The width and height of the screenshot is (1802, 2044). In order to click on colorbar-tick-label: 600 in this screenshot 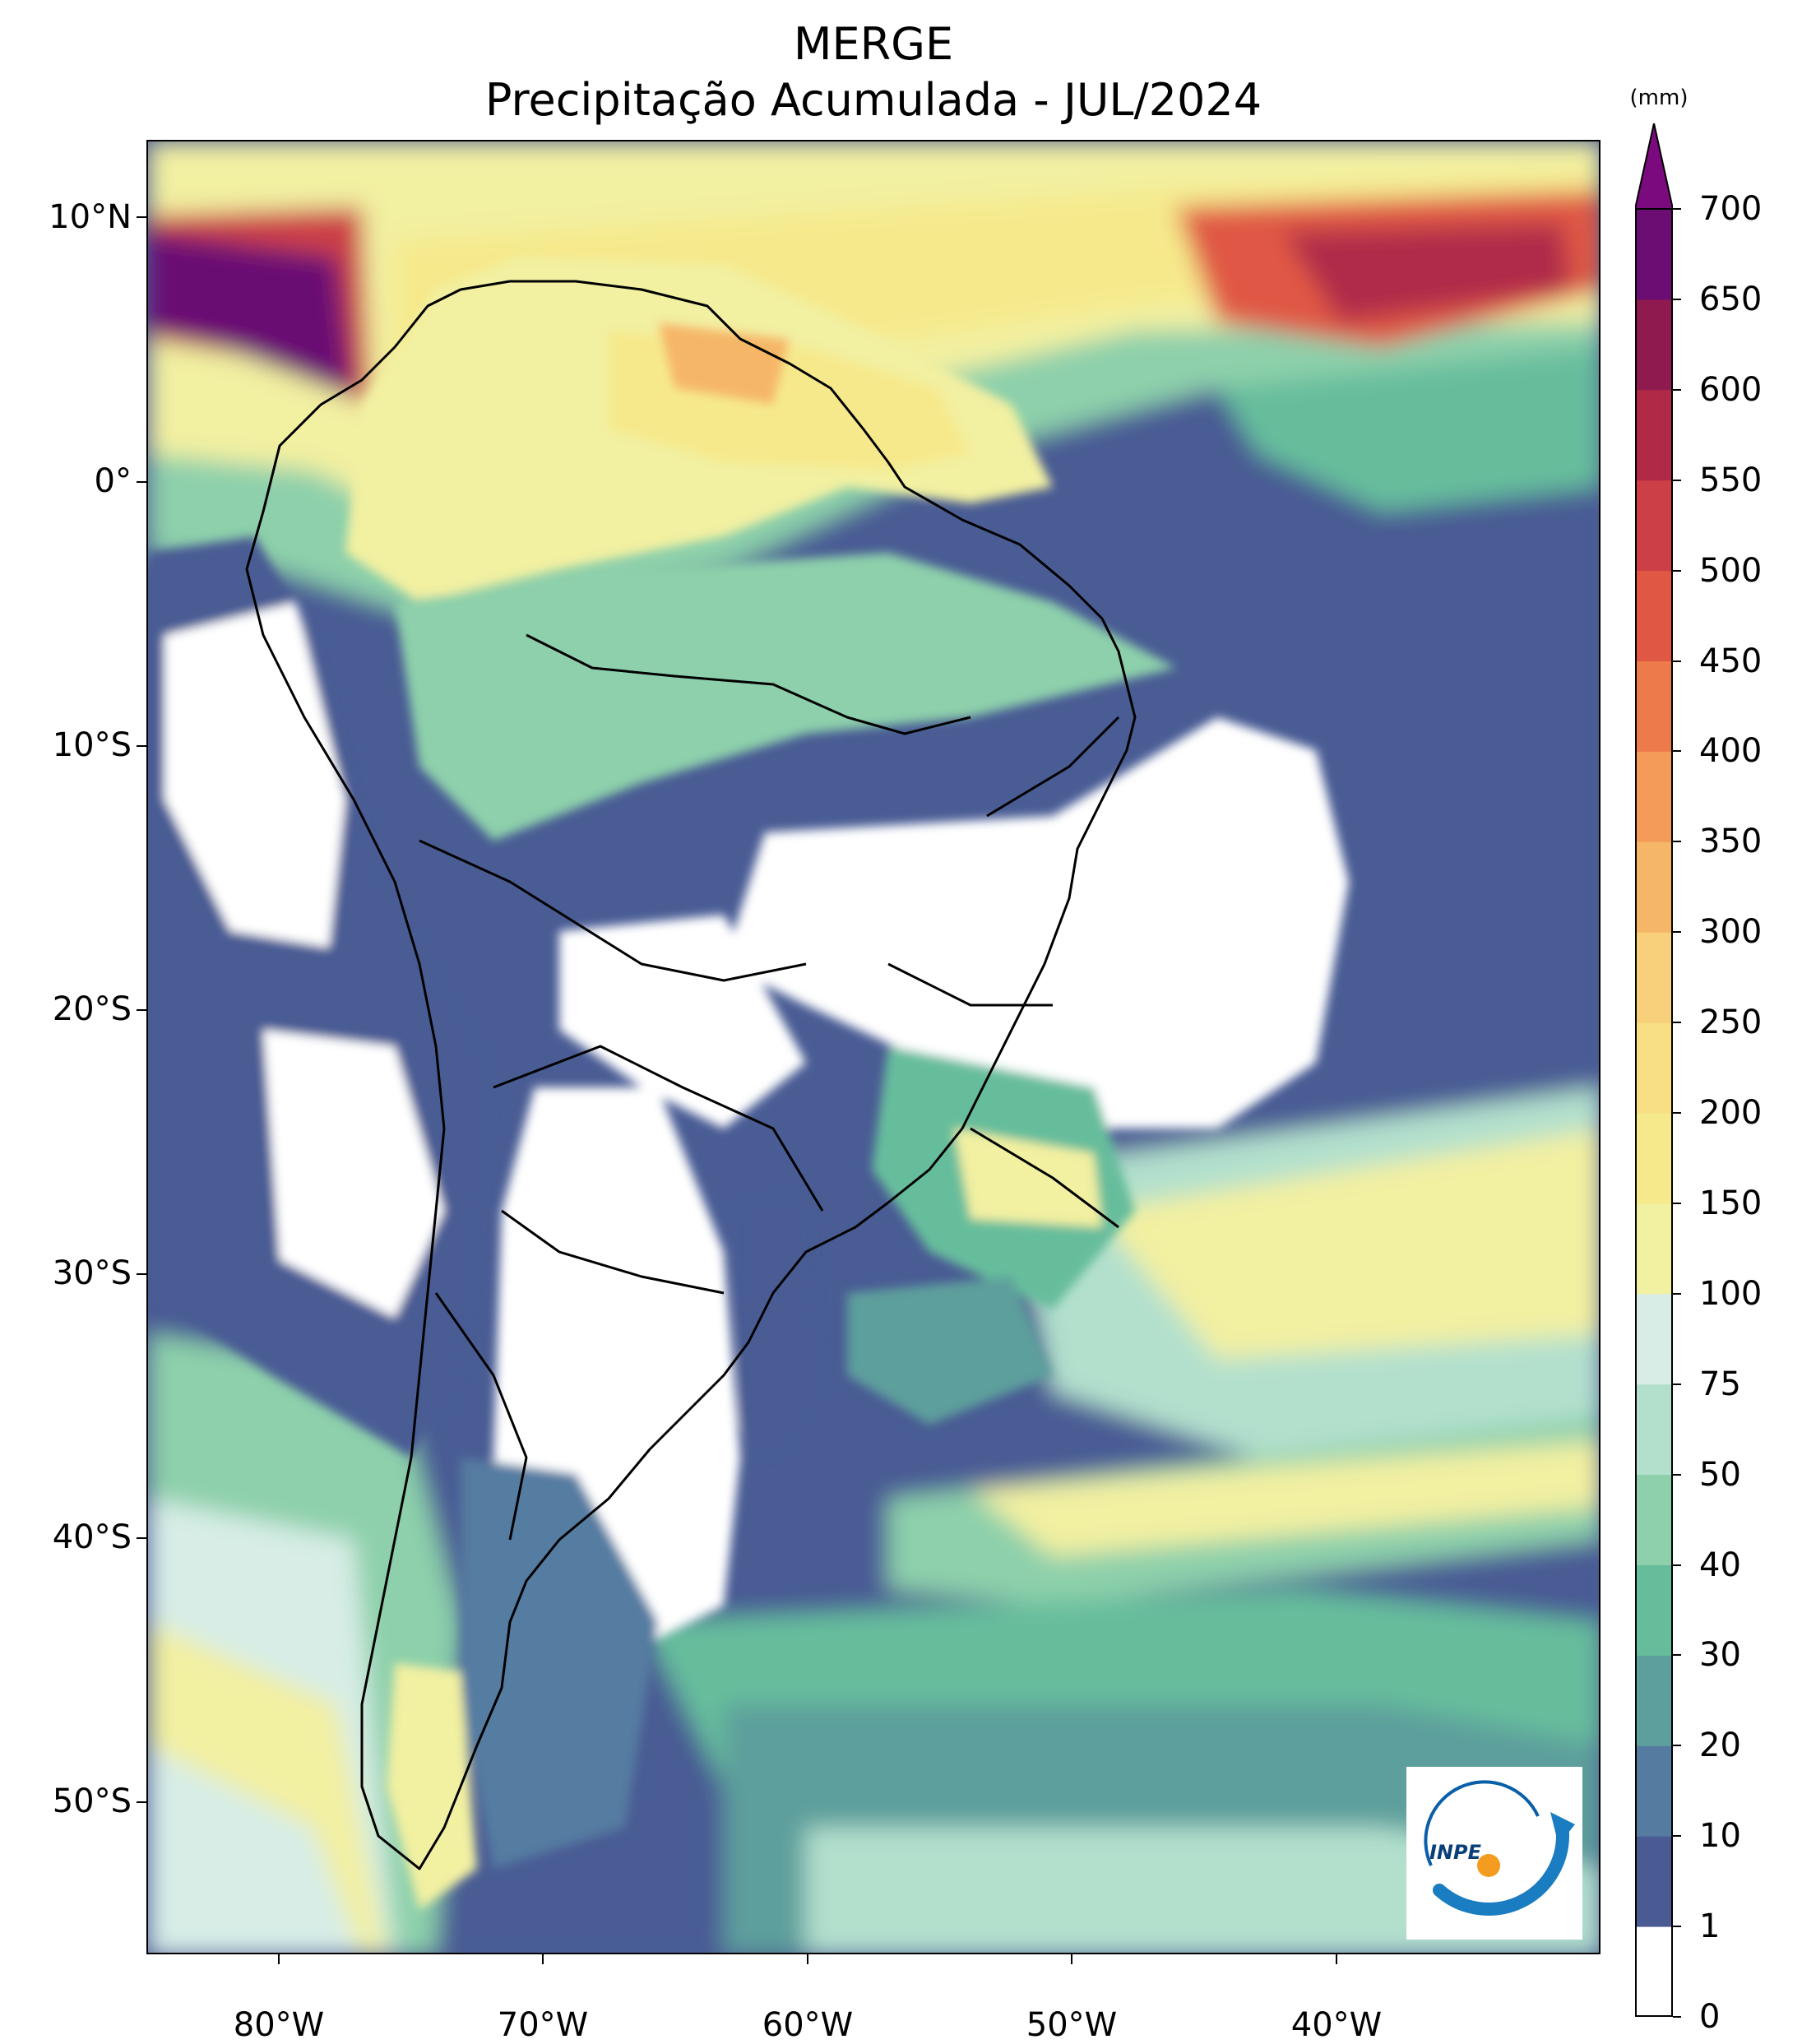, I will do `click(1731, 390)`.